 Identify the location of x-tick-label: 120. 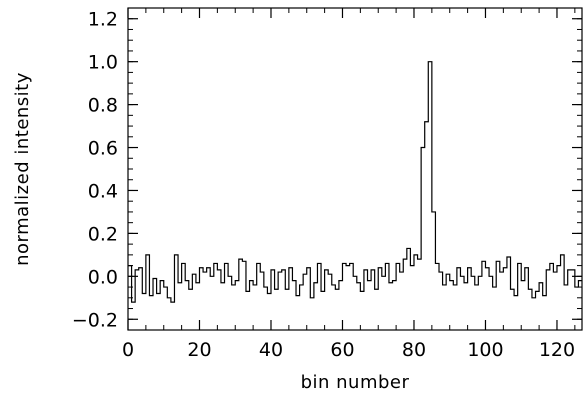
(557, 350).